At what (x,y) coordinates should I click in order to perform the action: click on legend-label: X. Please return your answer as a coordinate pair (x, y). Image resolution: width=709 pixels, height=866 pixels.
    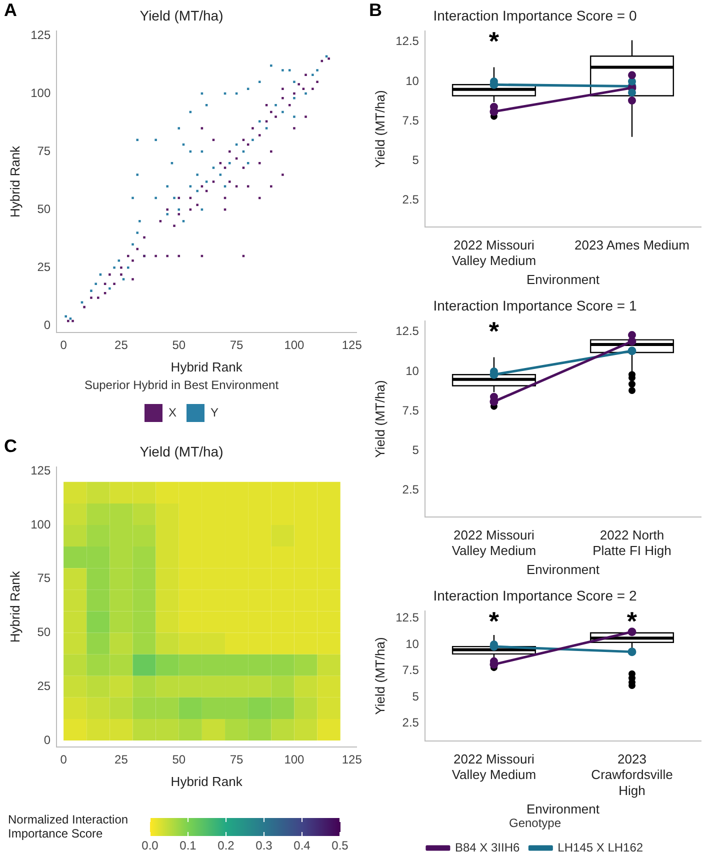
    Looking at the image, I should click on (172, 412).